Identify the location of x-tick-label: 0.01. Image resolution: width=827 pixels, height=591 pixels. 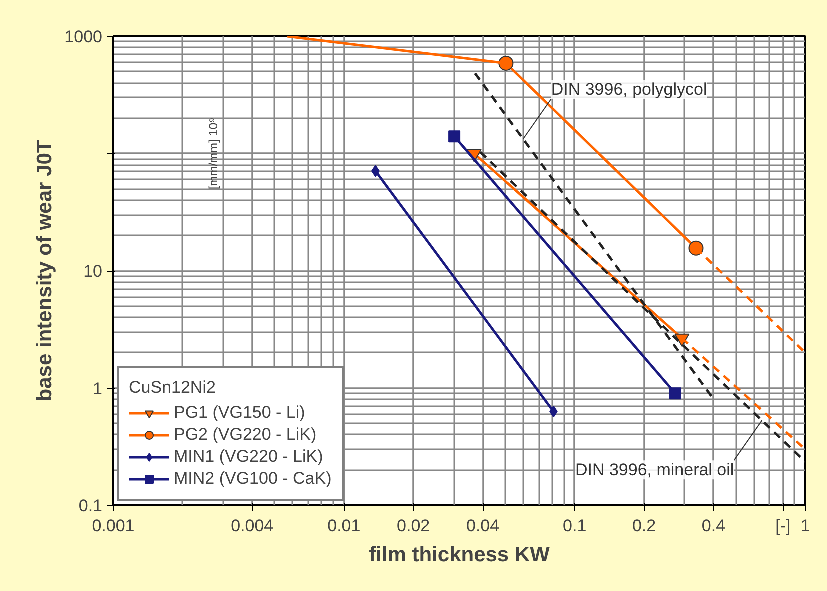
(344, 526).